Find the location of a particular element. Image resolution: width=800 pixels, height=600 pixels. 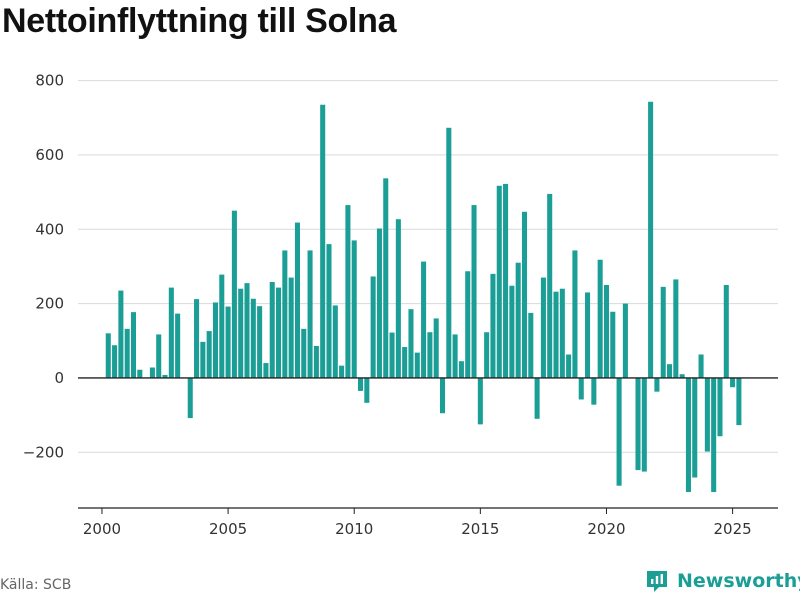

x-tick-label: 2005 is located at coordinates (228, 529).